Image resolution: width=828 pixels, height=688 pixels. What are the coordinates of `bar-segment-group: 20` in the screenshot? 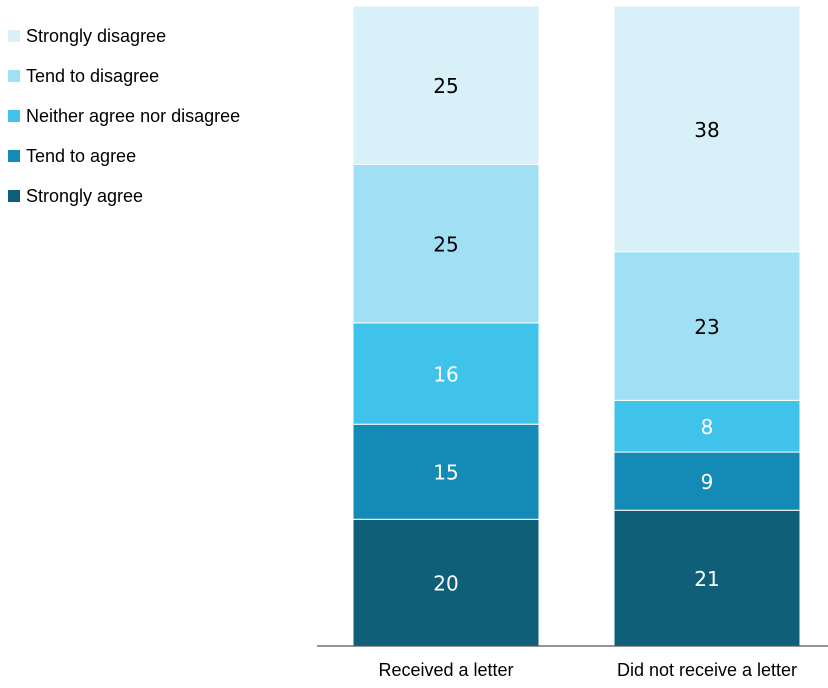 It's located at (446, 582).